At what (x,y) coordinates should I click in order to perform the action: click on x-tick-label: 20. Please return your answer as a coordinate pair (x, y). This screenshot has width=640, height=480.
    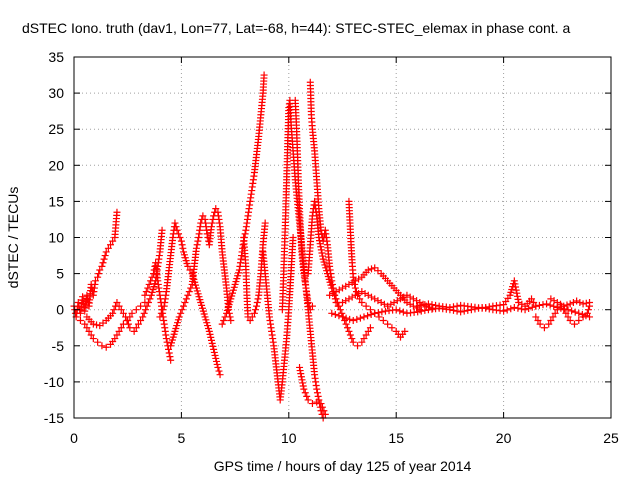
    Looking at the image, I should click on (504, 438).